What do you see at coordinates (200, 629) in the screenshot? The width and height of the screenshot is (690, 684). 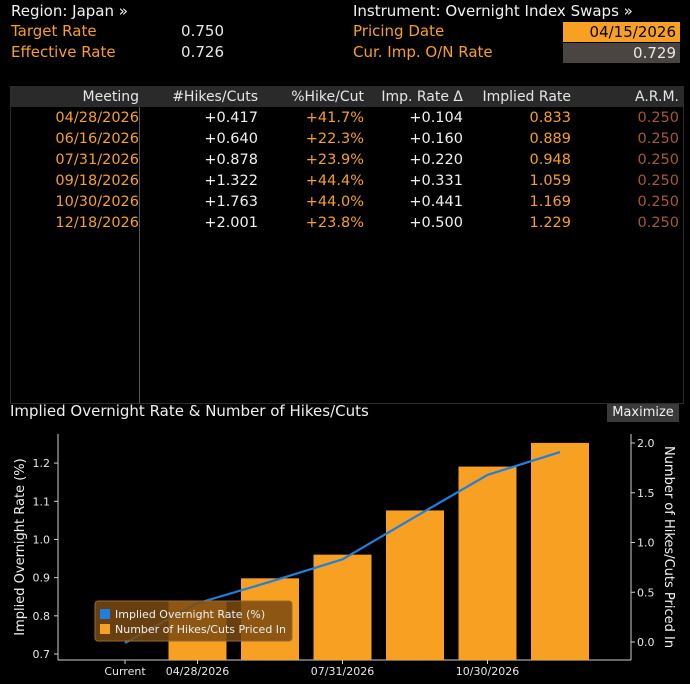 I see `legend-label-bar: Number of Hikes/Cuts Priced In` at bounding box center [200, 629].